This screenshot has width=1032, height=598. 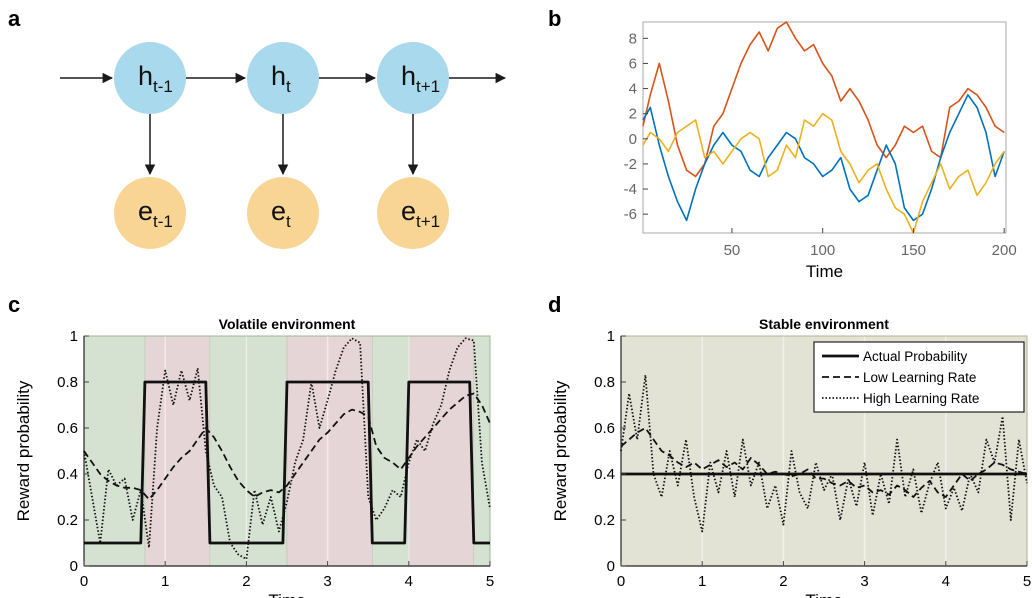 I want to click on y-tick-label: -6, so click(x=630, y=214).